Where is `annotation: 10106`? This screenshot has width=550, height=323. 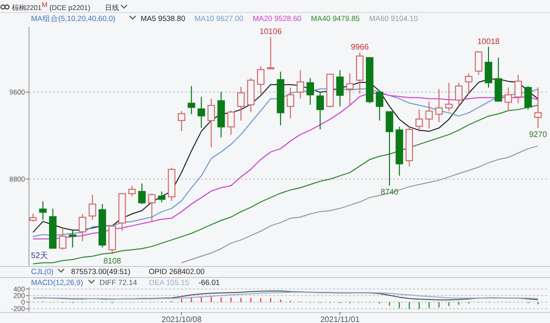
annotation: 10106 is located at coordinates (271, 31).